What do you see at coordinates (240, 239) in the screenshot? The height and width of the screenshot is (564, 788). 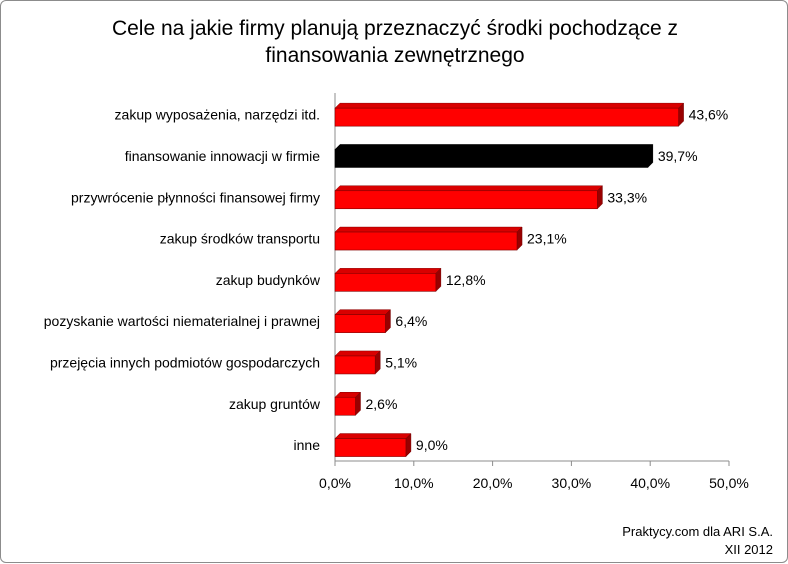 I see `category-label: zakup środków transportu` at bounding box center [240, 239].